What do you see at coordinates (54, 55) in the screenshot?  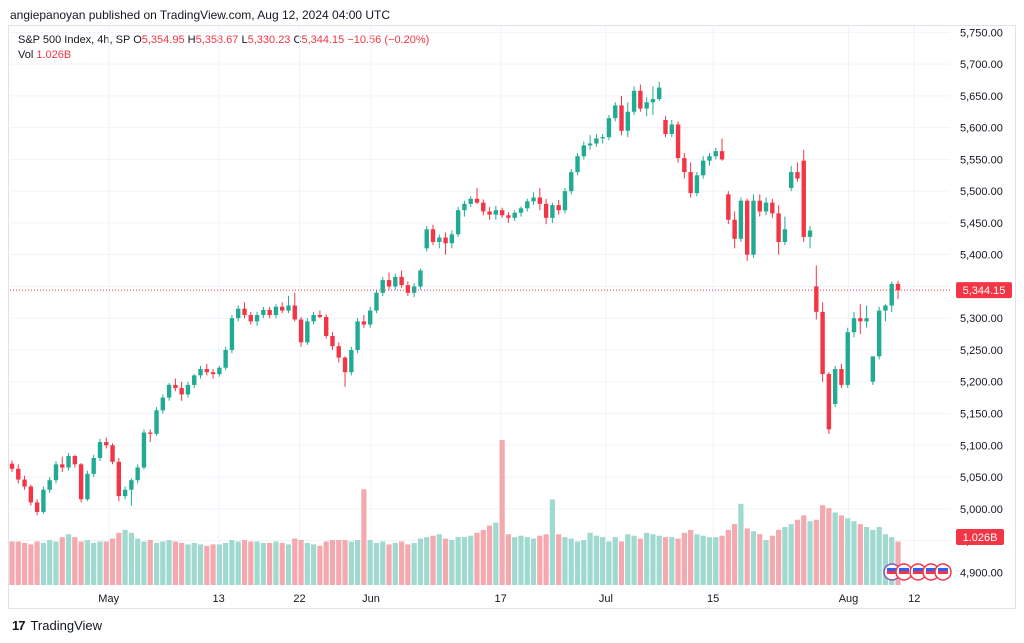 I see `legend-volume-value: 1.026B` at bounding box center [54, 55].